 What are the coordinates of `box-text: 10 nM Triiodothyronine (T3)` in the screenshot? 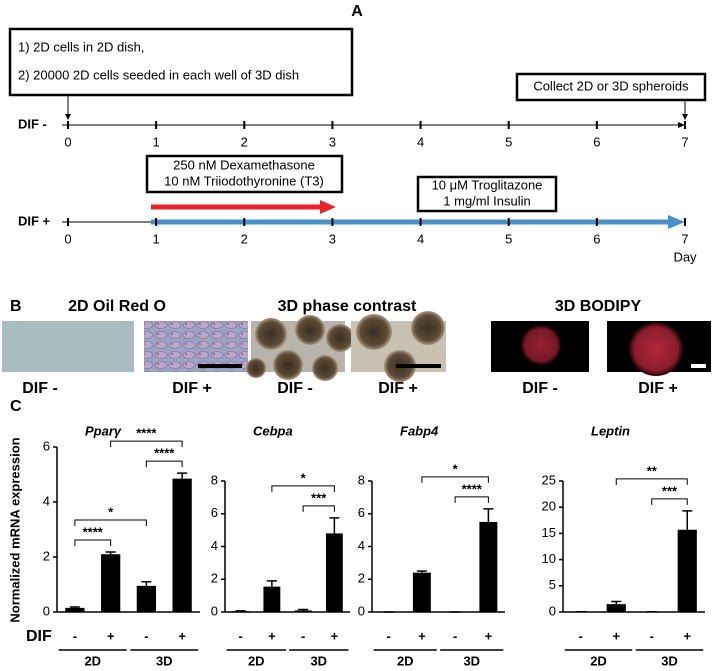 It's located at (244, 180).